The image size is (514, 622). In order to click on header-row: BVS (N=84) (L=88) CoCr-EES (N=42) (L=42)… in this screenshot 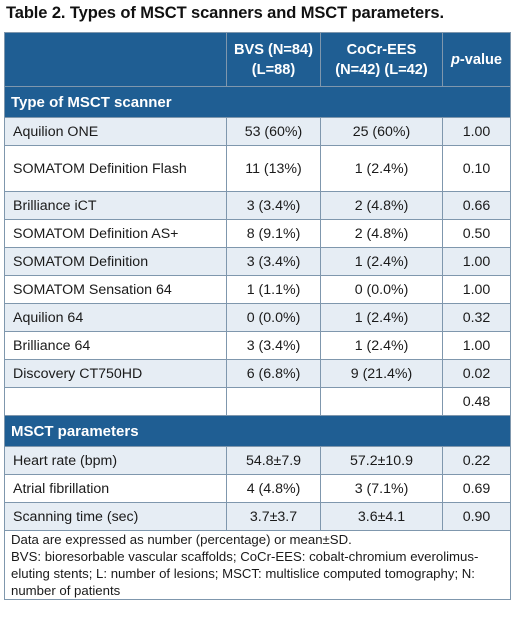, I will do `click(257, 59)`.